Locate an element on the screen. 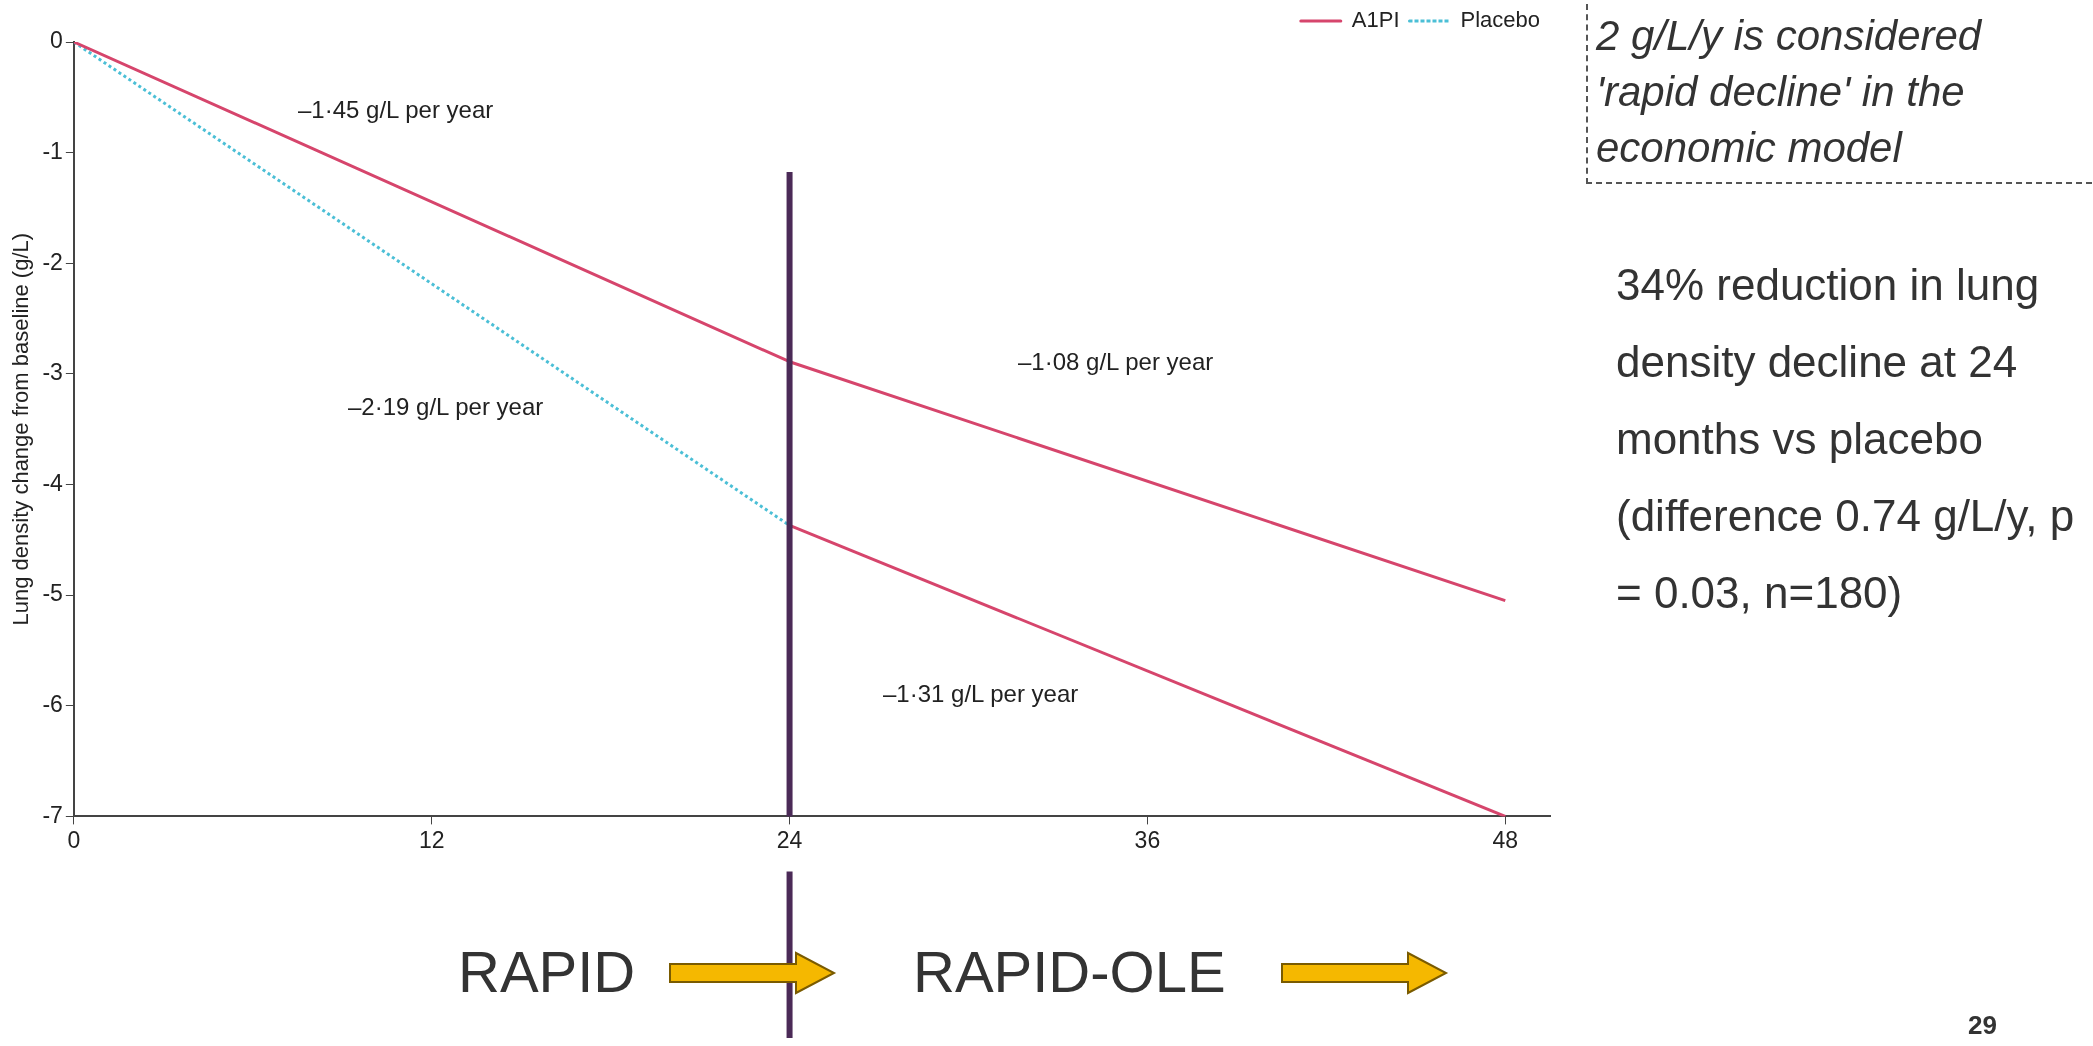  x-tick-label: 48 is located at coordinates (1505, 839).